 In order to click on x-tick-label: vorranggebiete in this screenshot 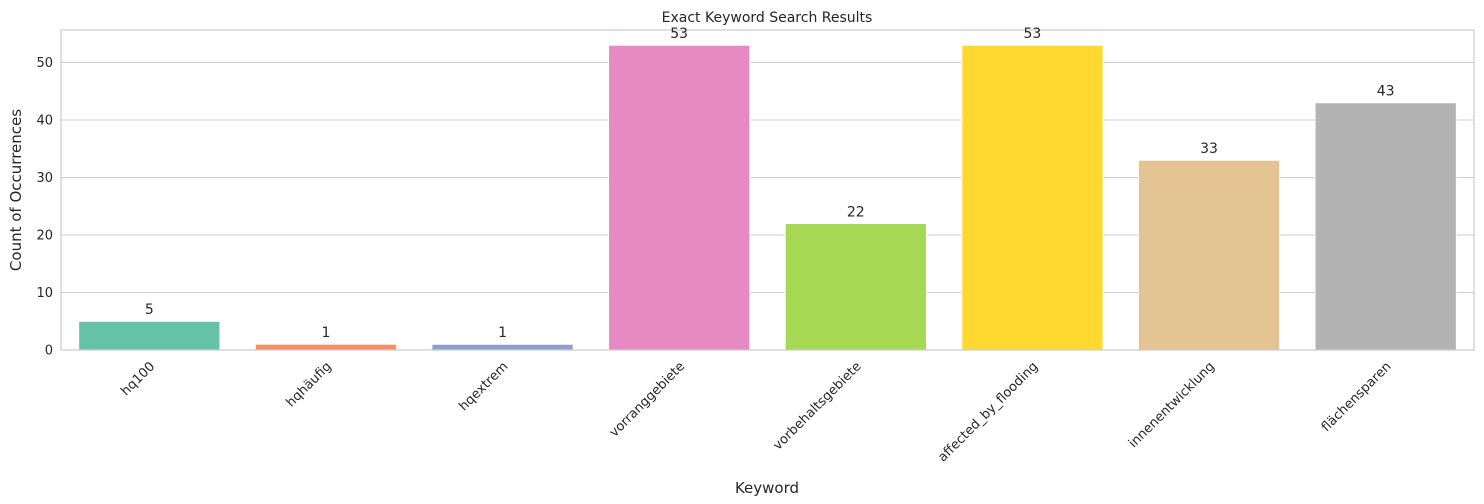, I will do `click(647, 399)`.